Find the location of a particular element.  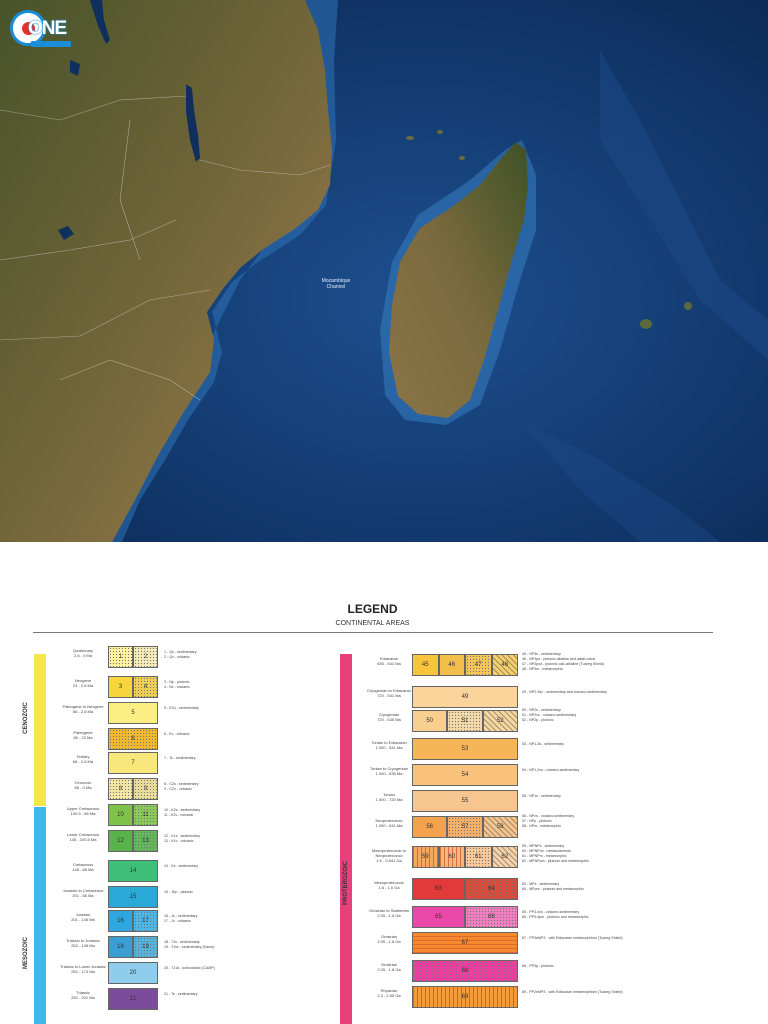

unit-period-label: Triassic 252 - 201 Ma is located at coordinates (83, 995).